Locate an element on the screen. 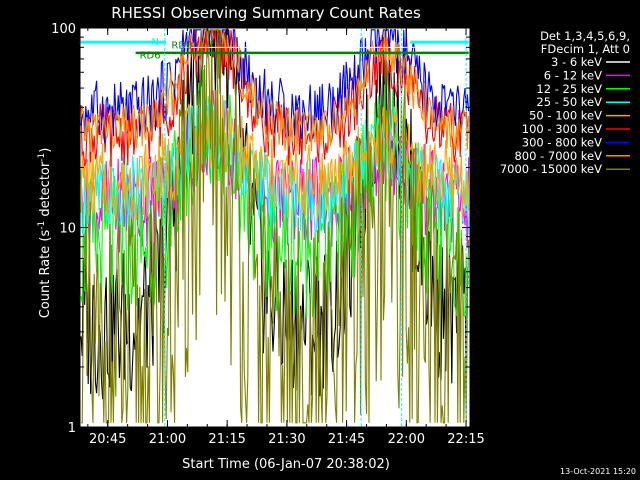  legend-header-2: FDecim 1, Att 0 is located at coordinates (585, 49).